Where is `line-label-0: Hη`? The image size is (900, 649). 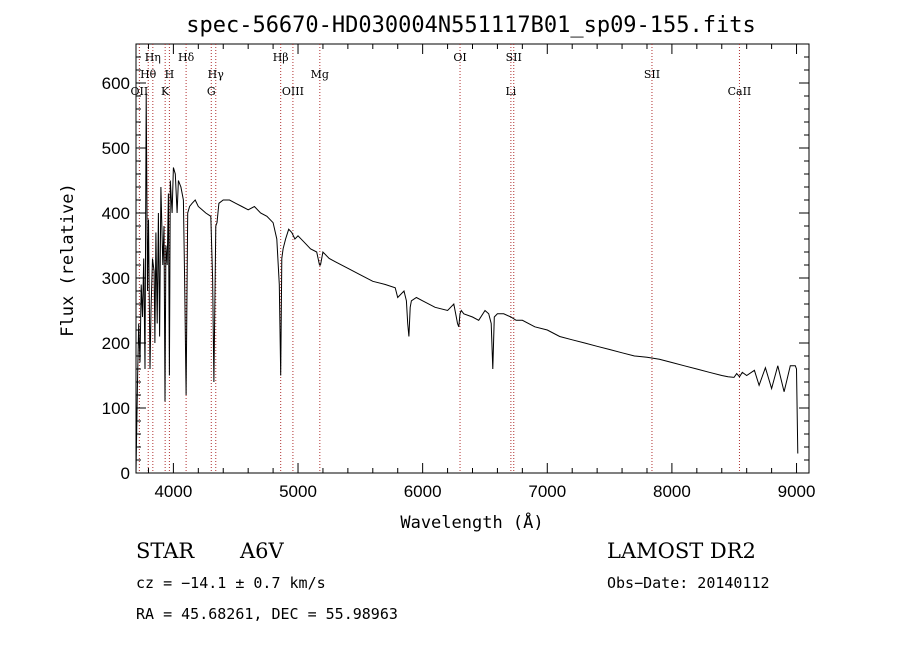
line-label-0: Hη is located at coordinates (153, 57).